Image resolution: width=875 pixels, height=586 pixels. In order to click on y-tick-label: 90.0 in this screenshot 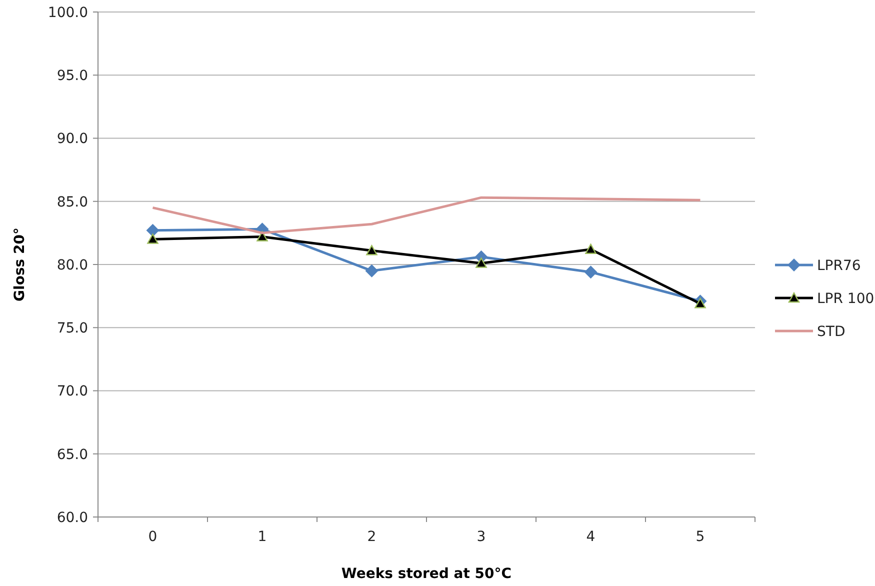, I will do `click(72, 139)`.